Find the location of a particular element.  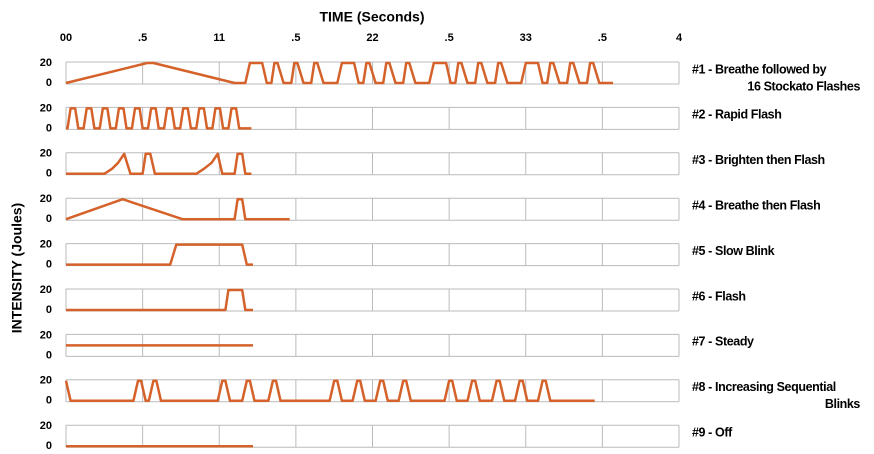

x-tick-label: 33 is located at coordinates (526, 38).